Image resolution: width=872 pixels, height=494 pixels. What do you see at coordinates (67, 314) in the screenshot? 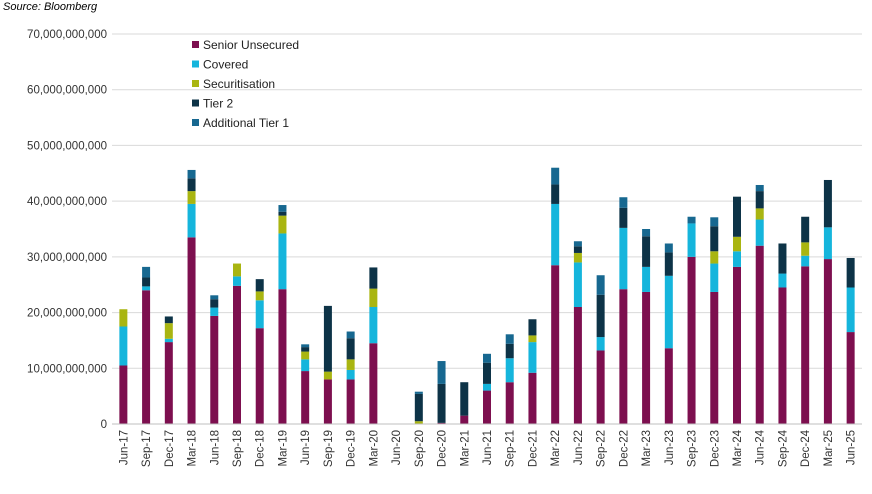
I see `y-tick-label: 20,000,000,000` at bounding box center [67, 314].